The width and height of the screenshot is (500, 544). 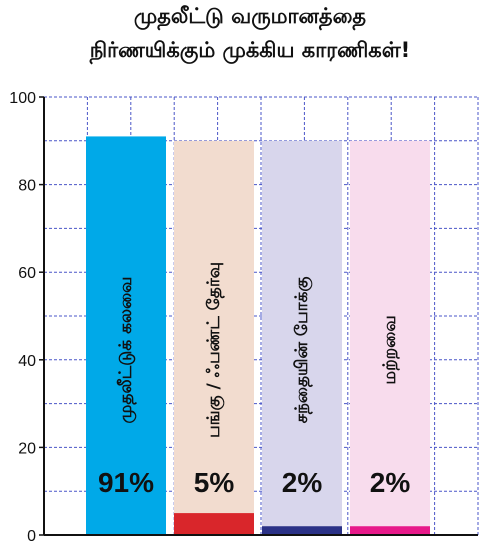 What do you see at coordinates (126, 350) in the screenshot?
I see `category-label: முதலீட்டுக் கலவை` at bounding box center [126, 350].